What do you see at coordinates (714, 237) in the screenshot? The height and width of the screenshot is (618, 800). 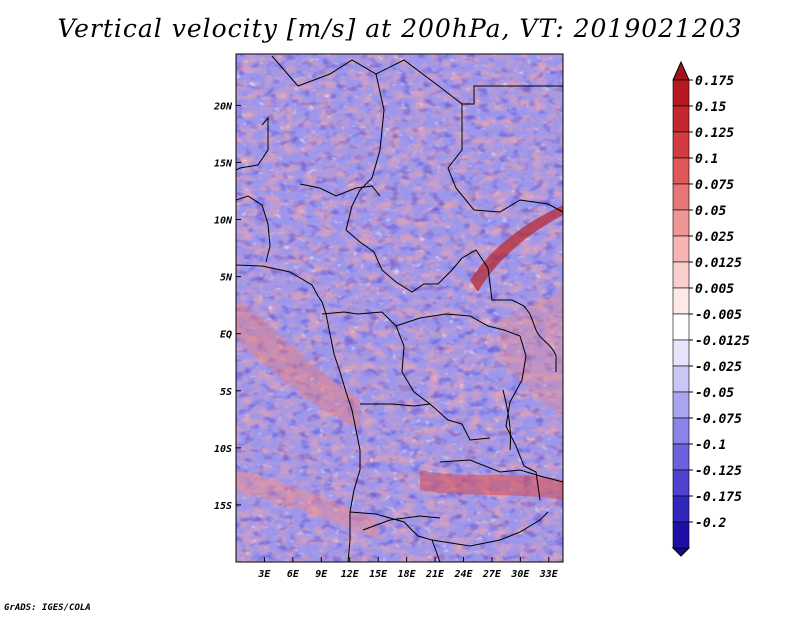 I see `colorbar-label: 0.025` at bounding box center [714, 237].